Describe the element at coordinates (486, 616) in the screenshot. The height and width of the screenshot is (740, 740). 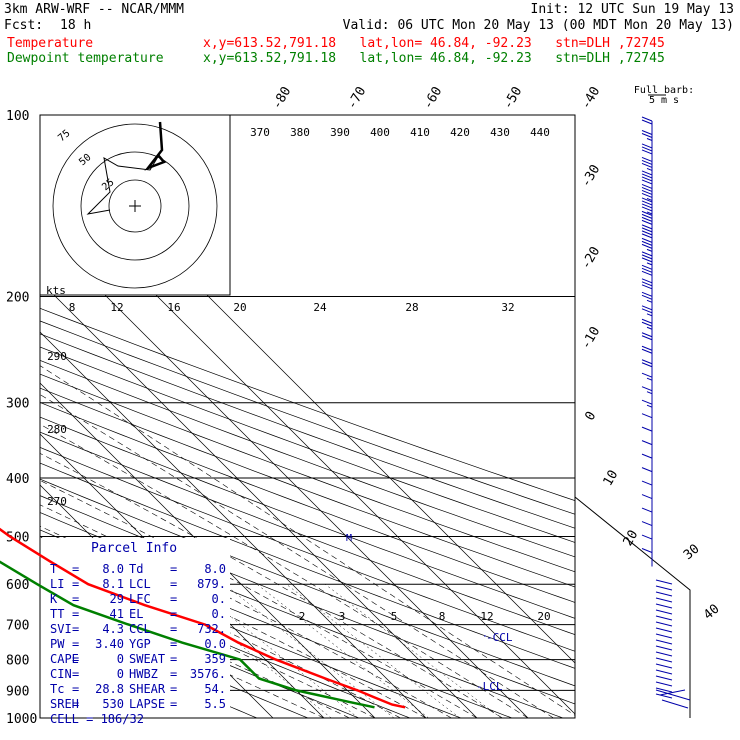
I see `mixing-ratio-label: 12` at that location.